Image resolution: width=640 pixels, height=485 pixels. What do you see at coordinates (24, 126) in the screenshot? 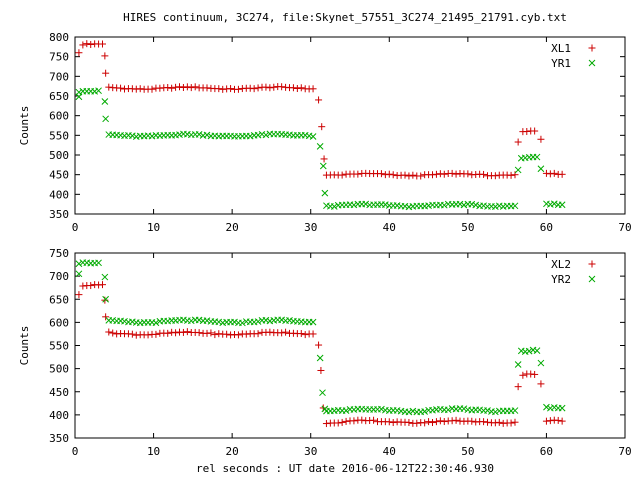
I see `y-axis-label: Counts` at bounding box center [24, 126].